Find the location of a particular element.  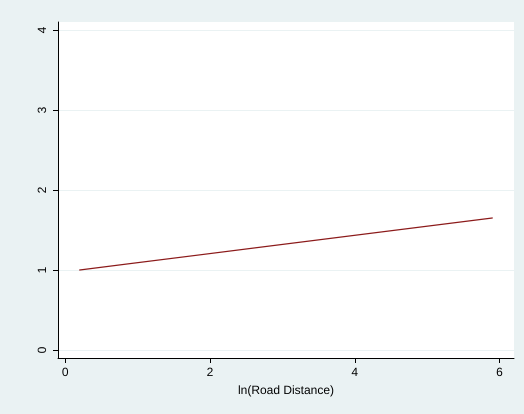

y-tick-label: 2 is located at coordinates (42, 190).